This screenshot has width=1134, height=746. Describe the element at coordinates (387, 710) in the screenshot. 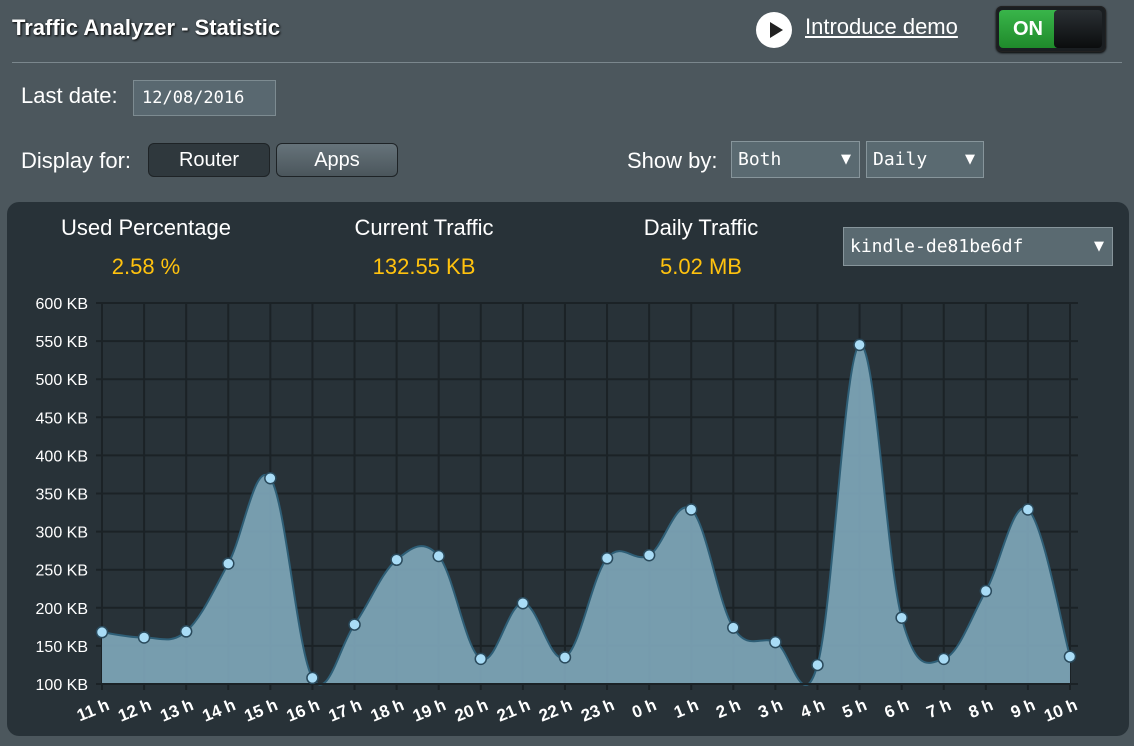

I see `x-tick-label: 18 h` at that location.